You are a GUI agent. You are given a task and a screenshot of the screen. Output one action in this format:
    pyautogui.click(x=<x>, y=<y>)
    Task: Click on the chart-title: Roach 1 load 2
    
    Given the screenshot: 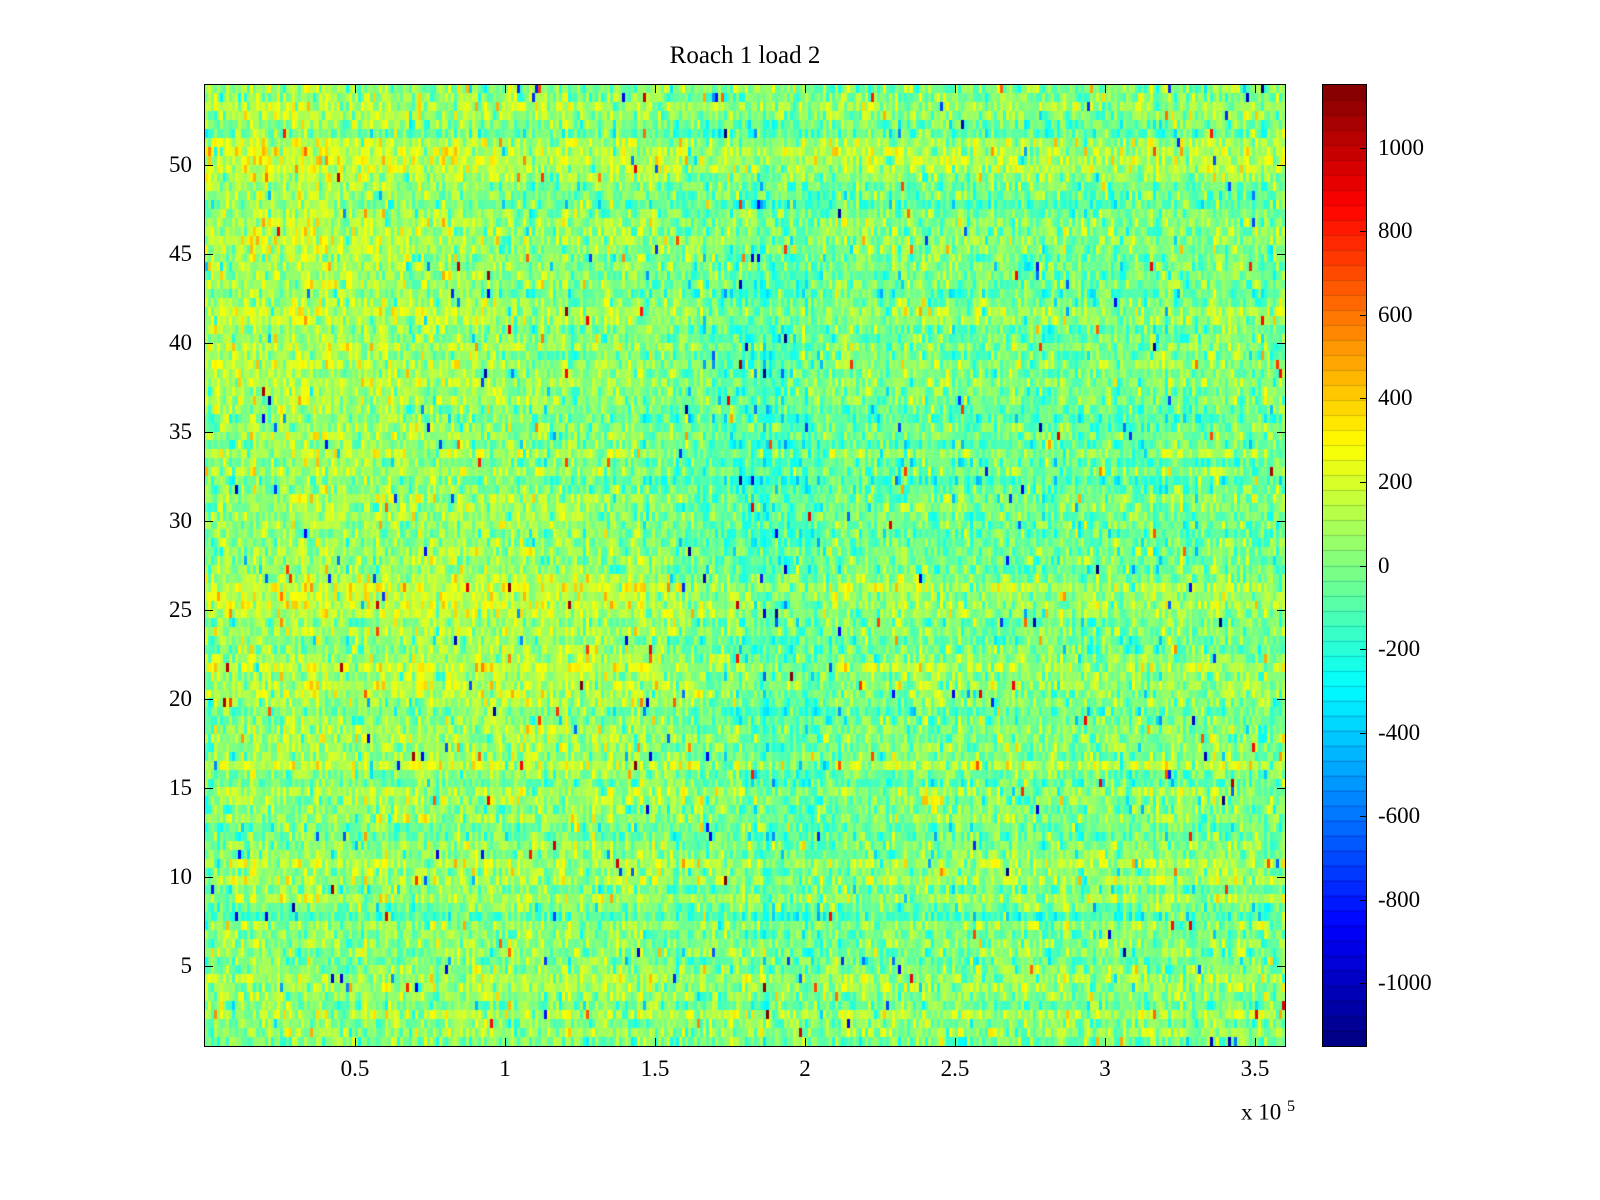 What is the action you would take?
    pyautogui.click(x=745, y=55)
    